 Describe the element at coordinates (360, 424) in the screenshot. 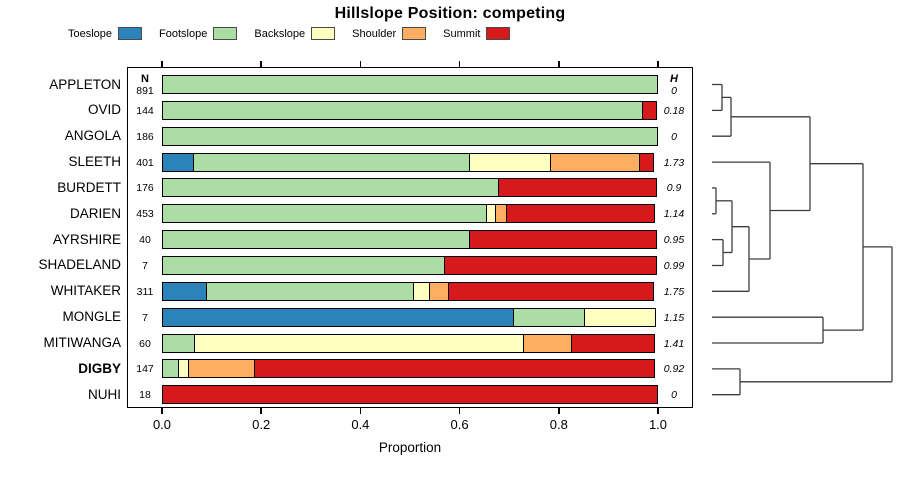

I see `x-axis-tick-label: 0.4` at that location.